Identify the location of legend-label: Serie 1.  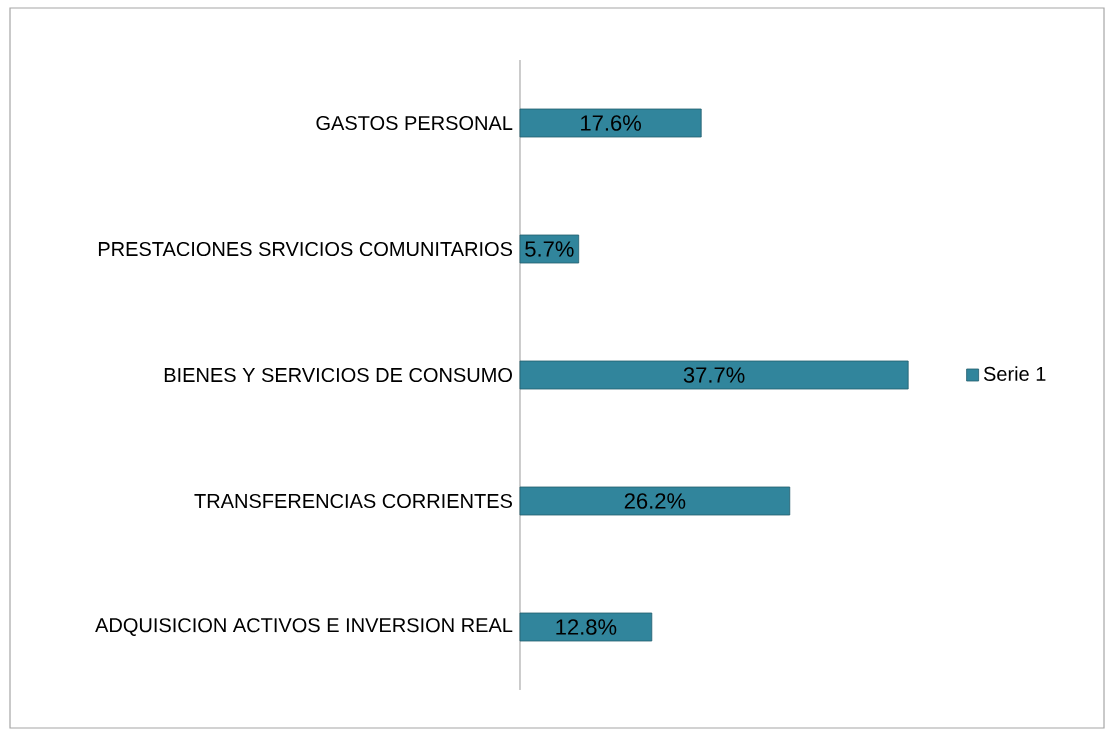
(1014, 373).